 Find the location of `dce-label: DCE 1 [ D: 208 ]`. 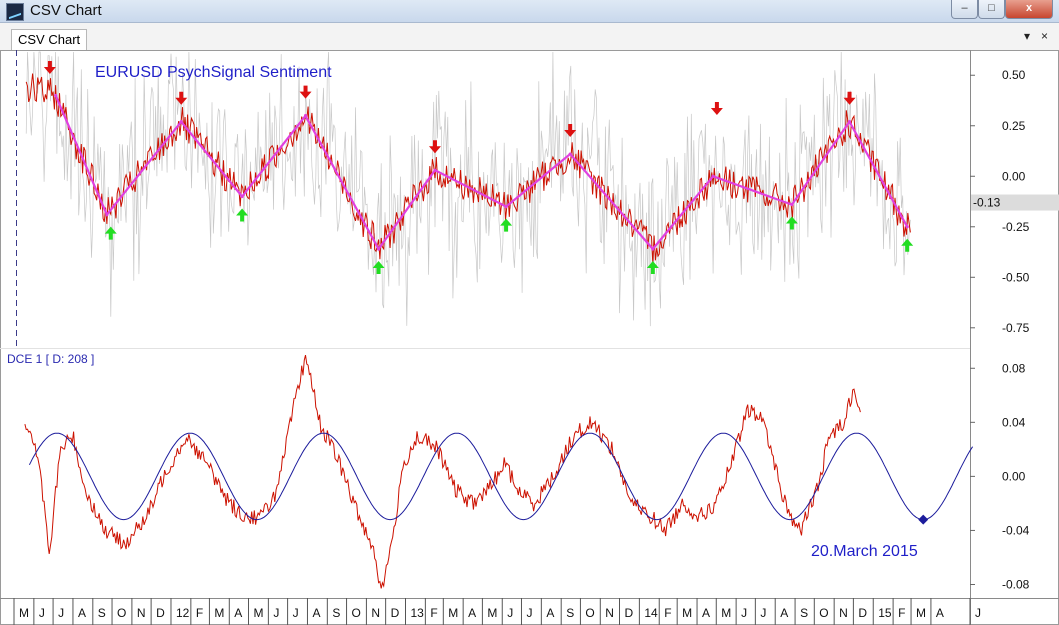

dce-label: DCE 1 [ D: 208 ] is located at coordinates (50, 359).